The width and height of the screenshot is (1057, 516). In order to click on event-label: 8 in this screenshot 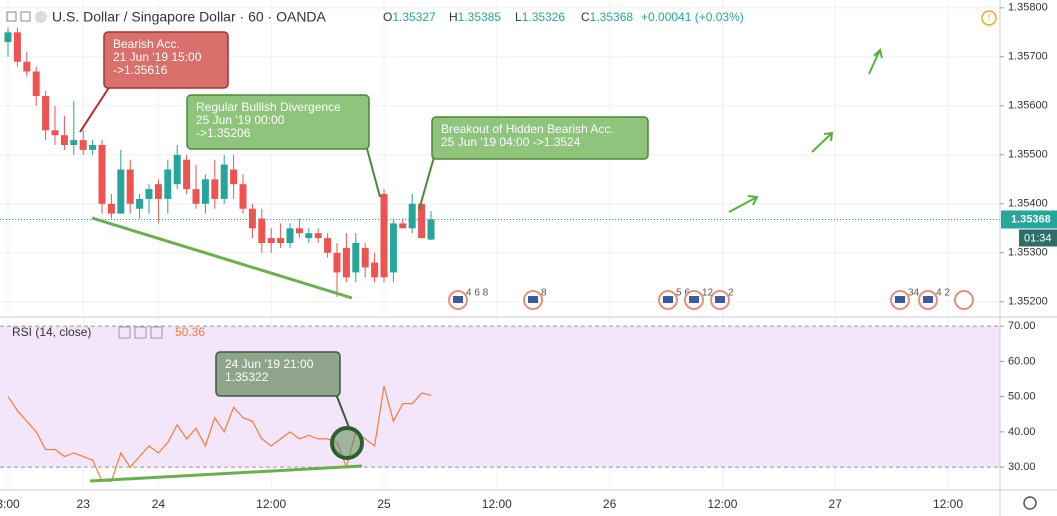, I will do `click(544, 293)`.